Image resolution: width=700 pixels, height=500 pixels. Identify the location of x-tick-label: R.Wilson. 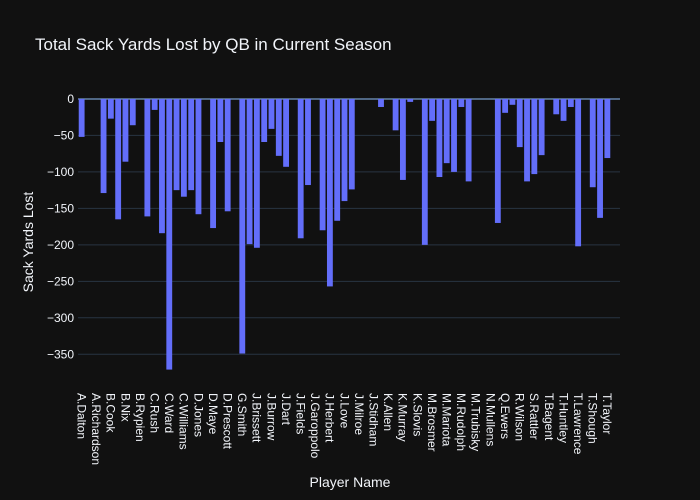
(520, 417).